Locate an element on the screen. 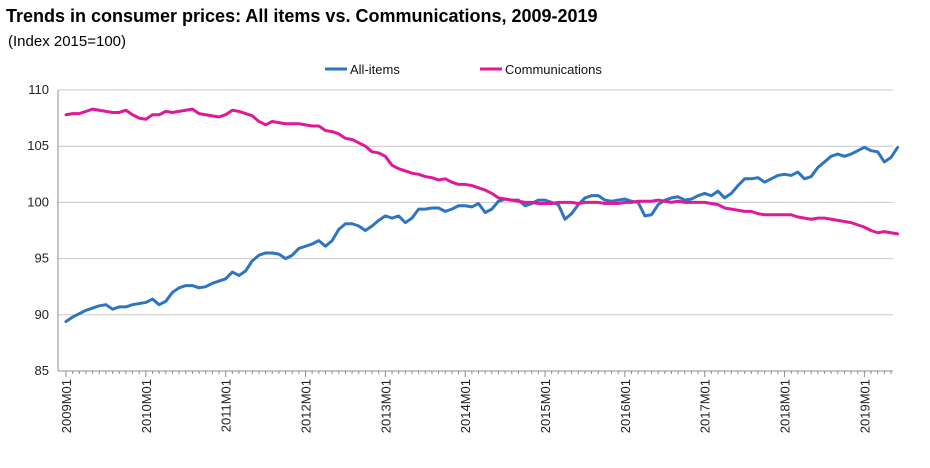 Image resolution: width=930 pixels, height=468 pixels. x-tick-label-2019M01: 2019M01 is located at coordinates (864, 406).